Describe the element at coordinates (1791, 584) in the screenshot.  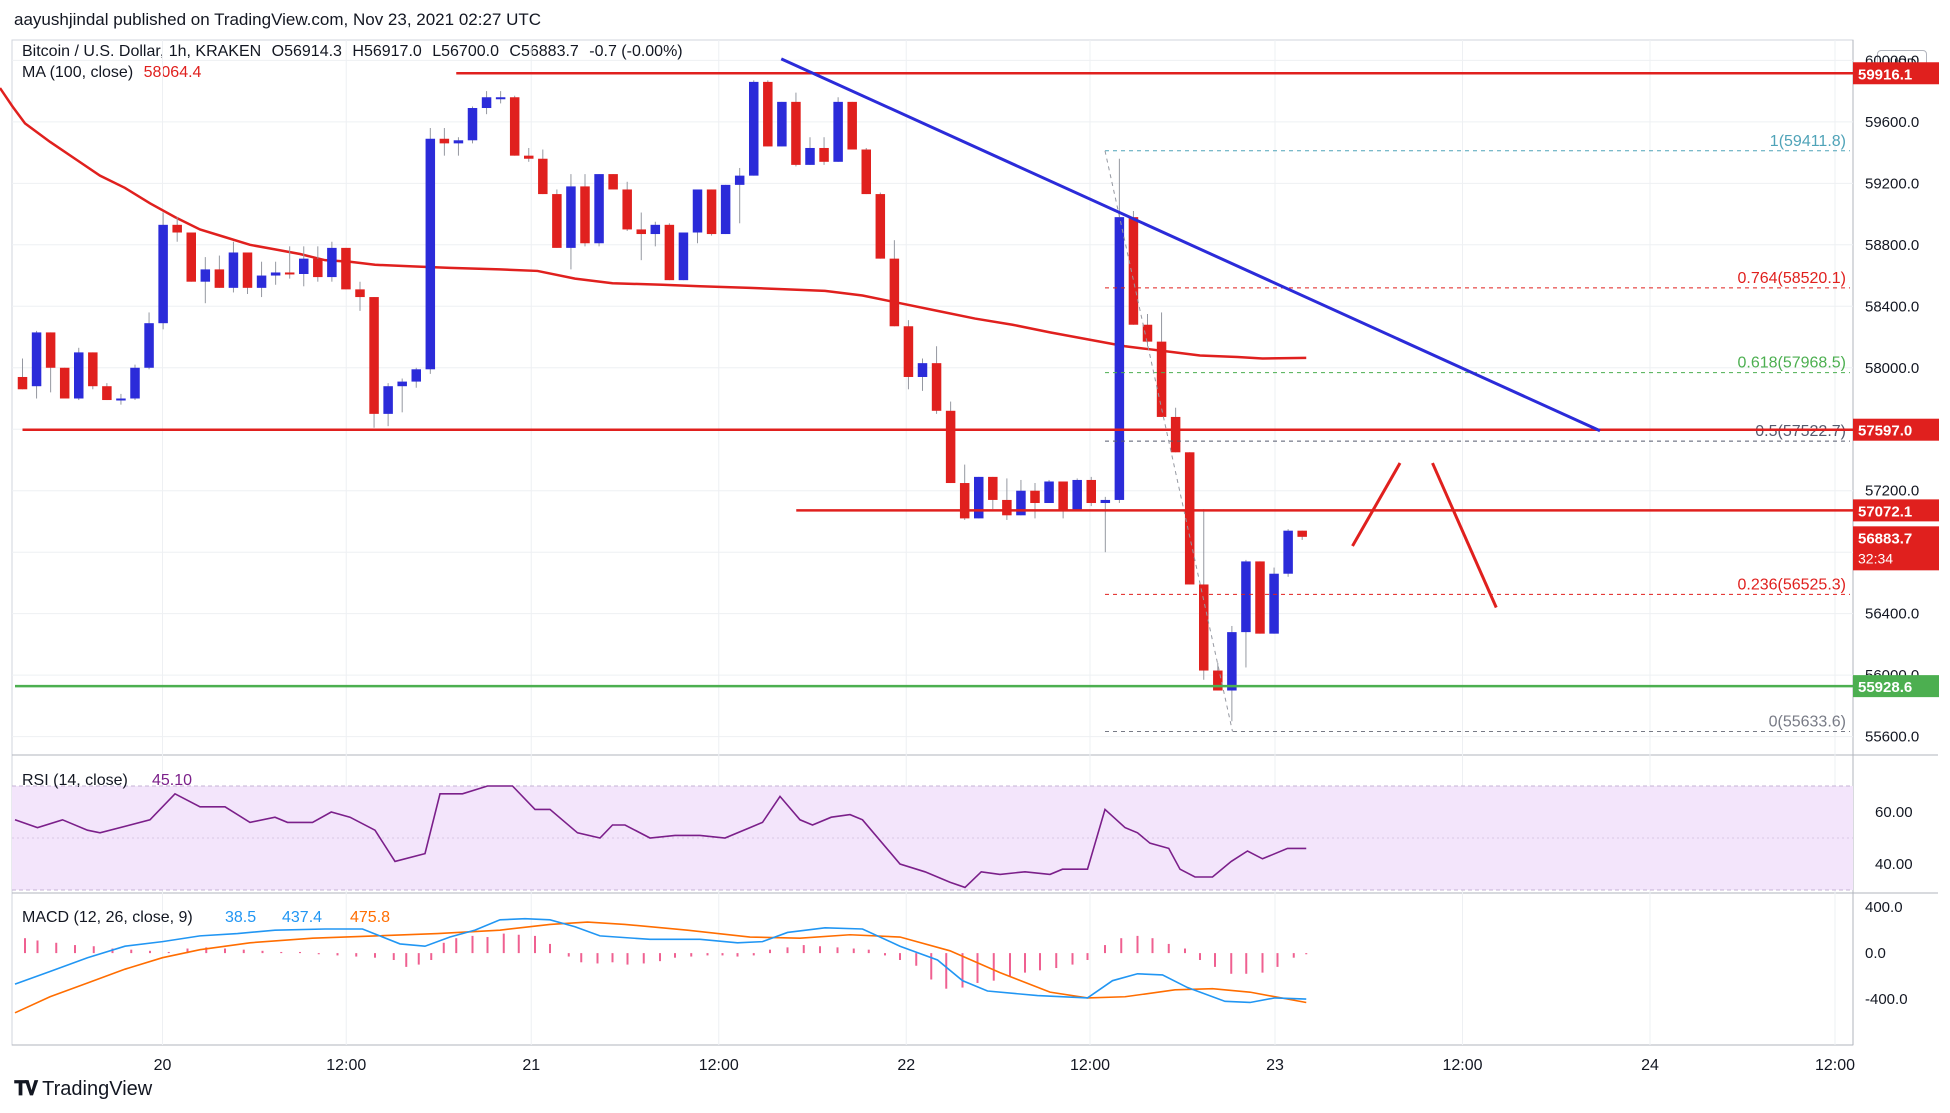
I see `fib-level-label: 0.236(56525.3)` at that location.